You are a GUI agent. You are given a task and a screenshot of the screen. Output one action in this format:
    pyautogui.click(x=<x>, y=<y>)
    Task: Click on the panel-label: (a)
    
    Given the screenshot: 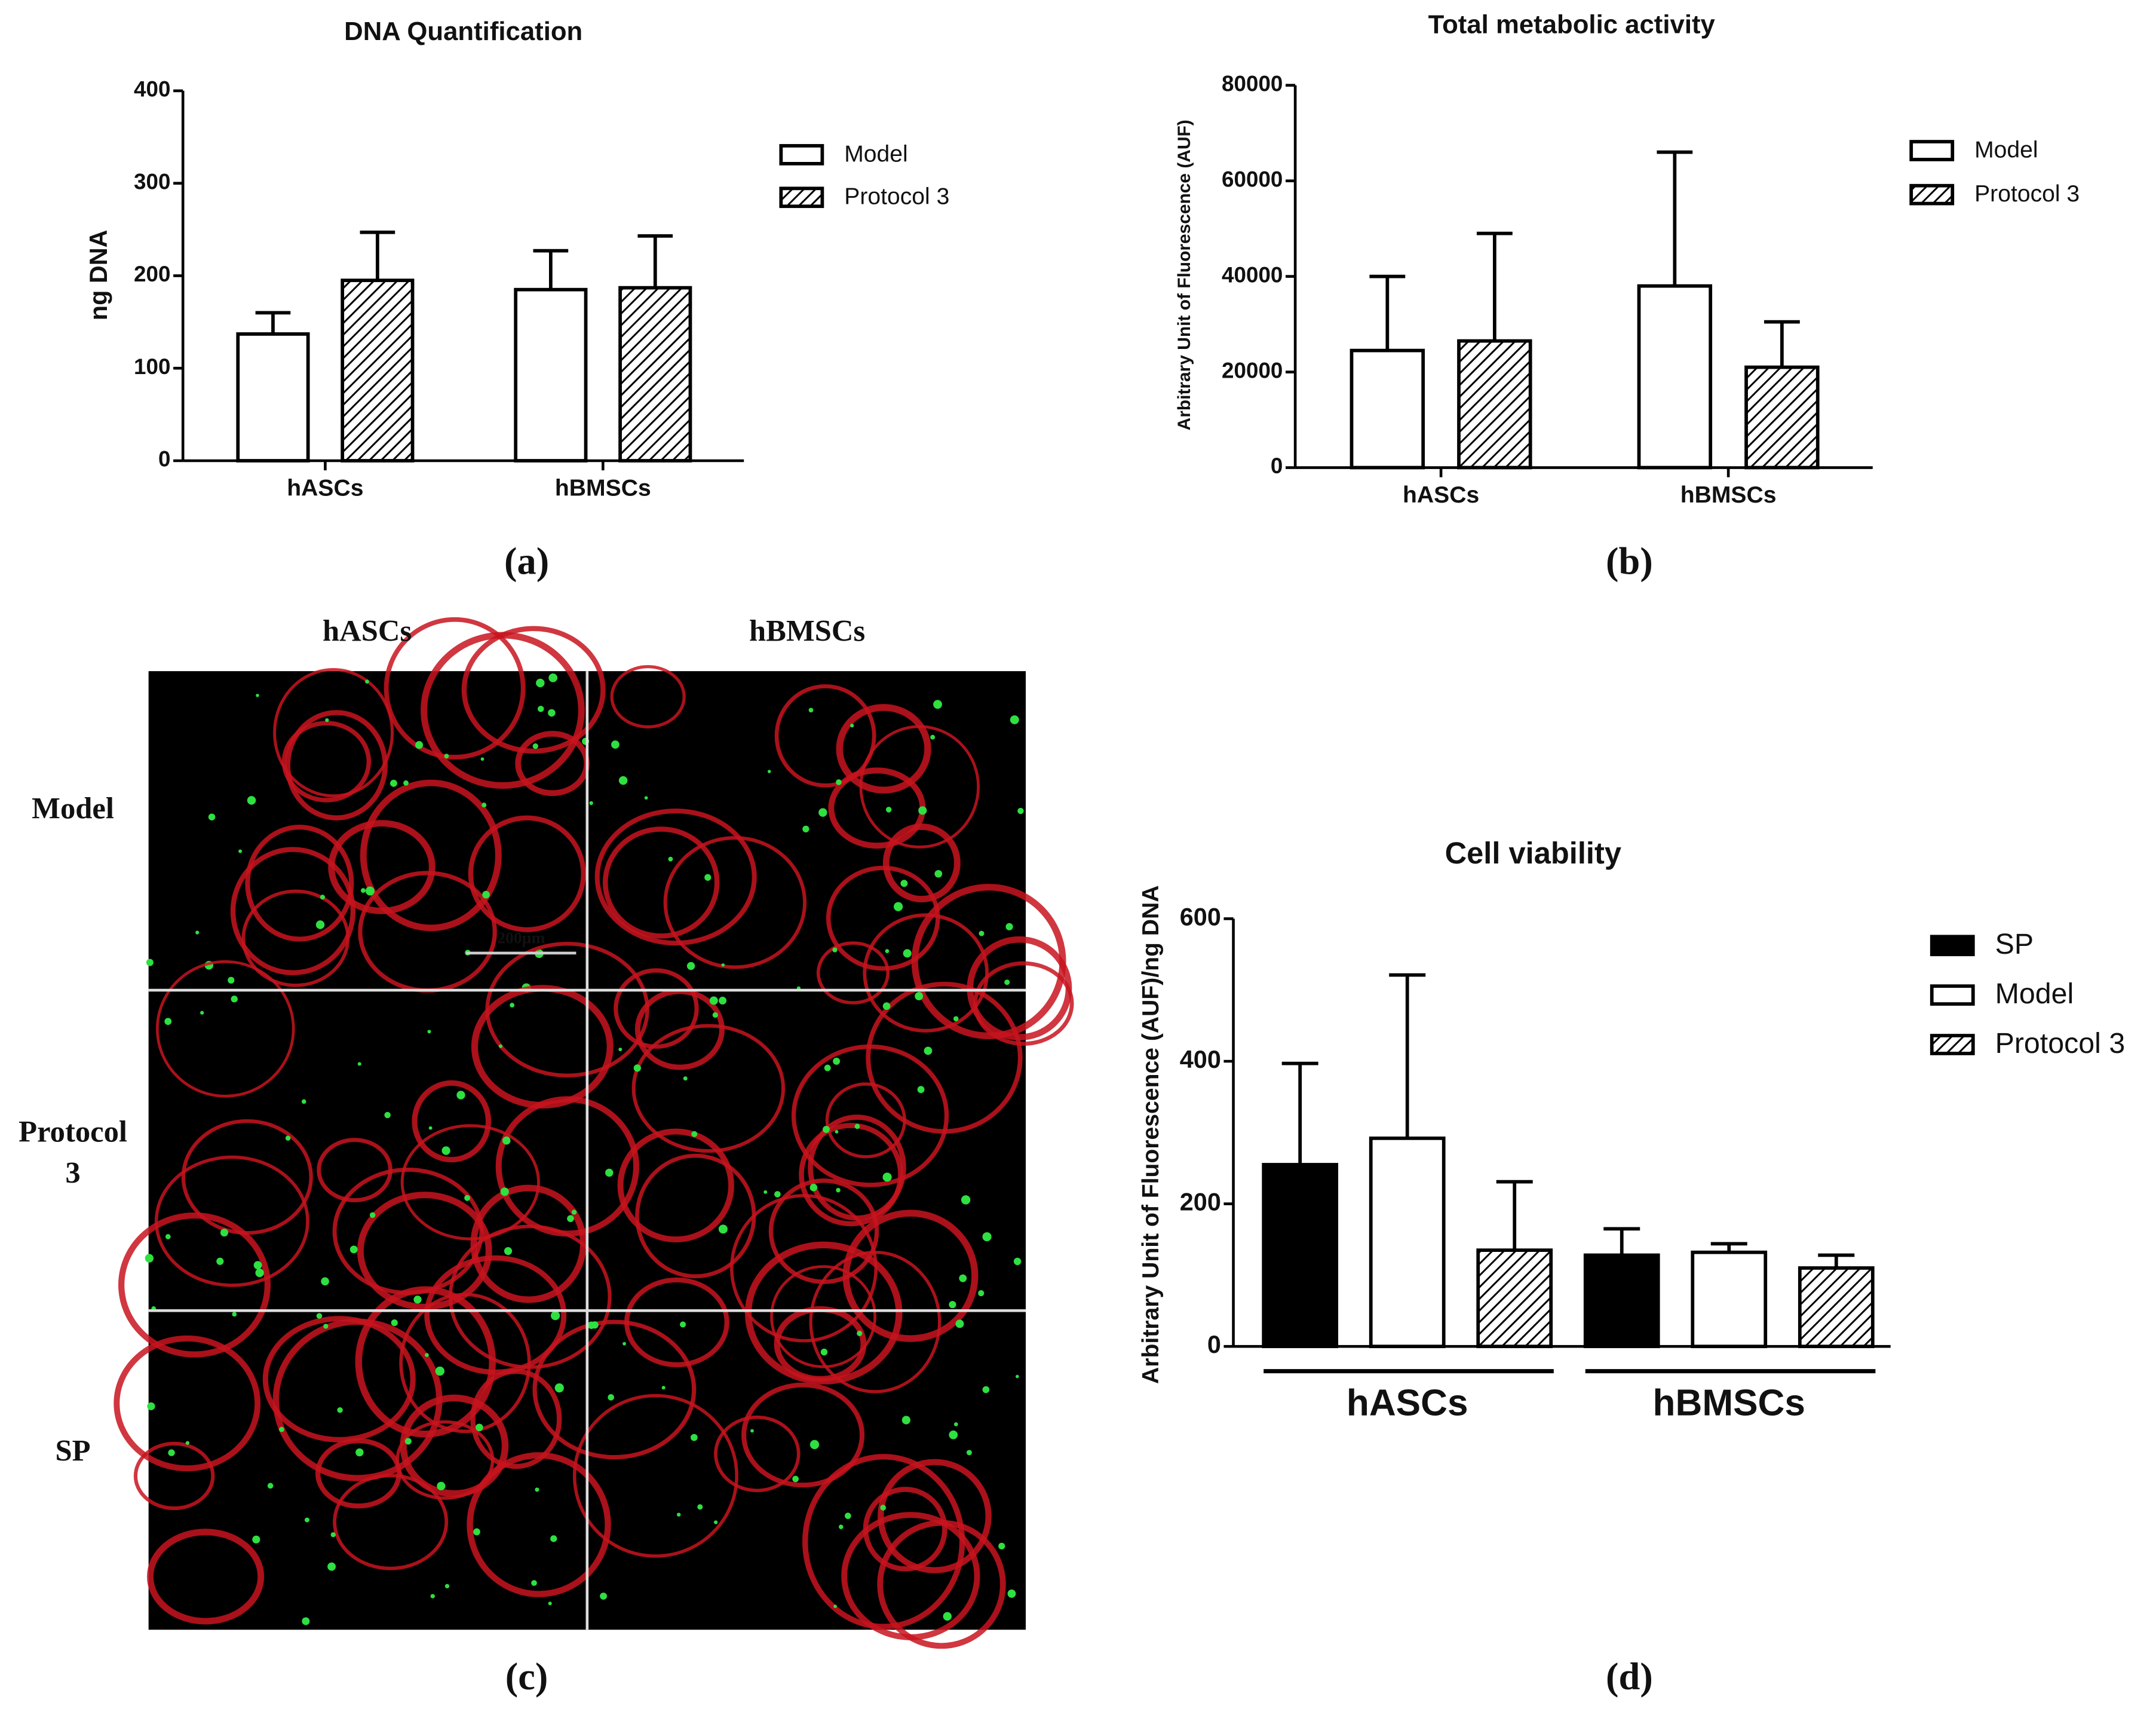 What is the action you would take?
    pyautogui.click(x=526, y=561)
    